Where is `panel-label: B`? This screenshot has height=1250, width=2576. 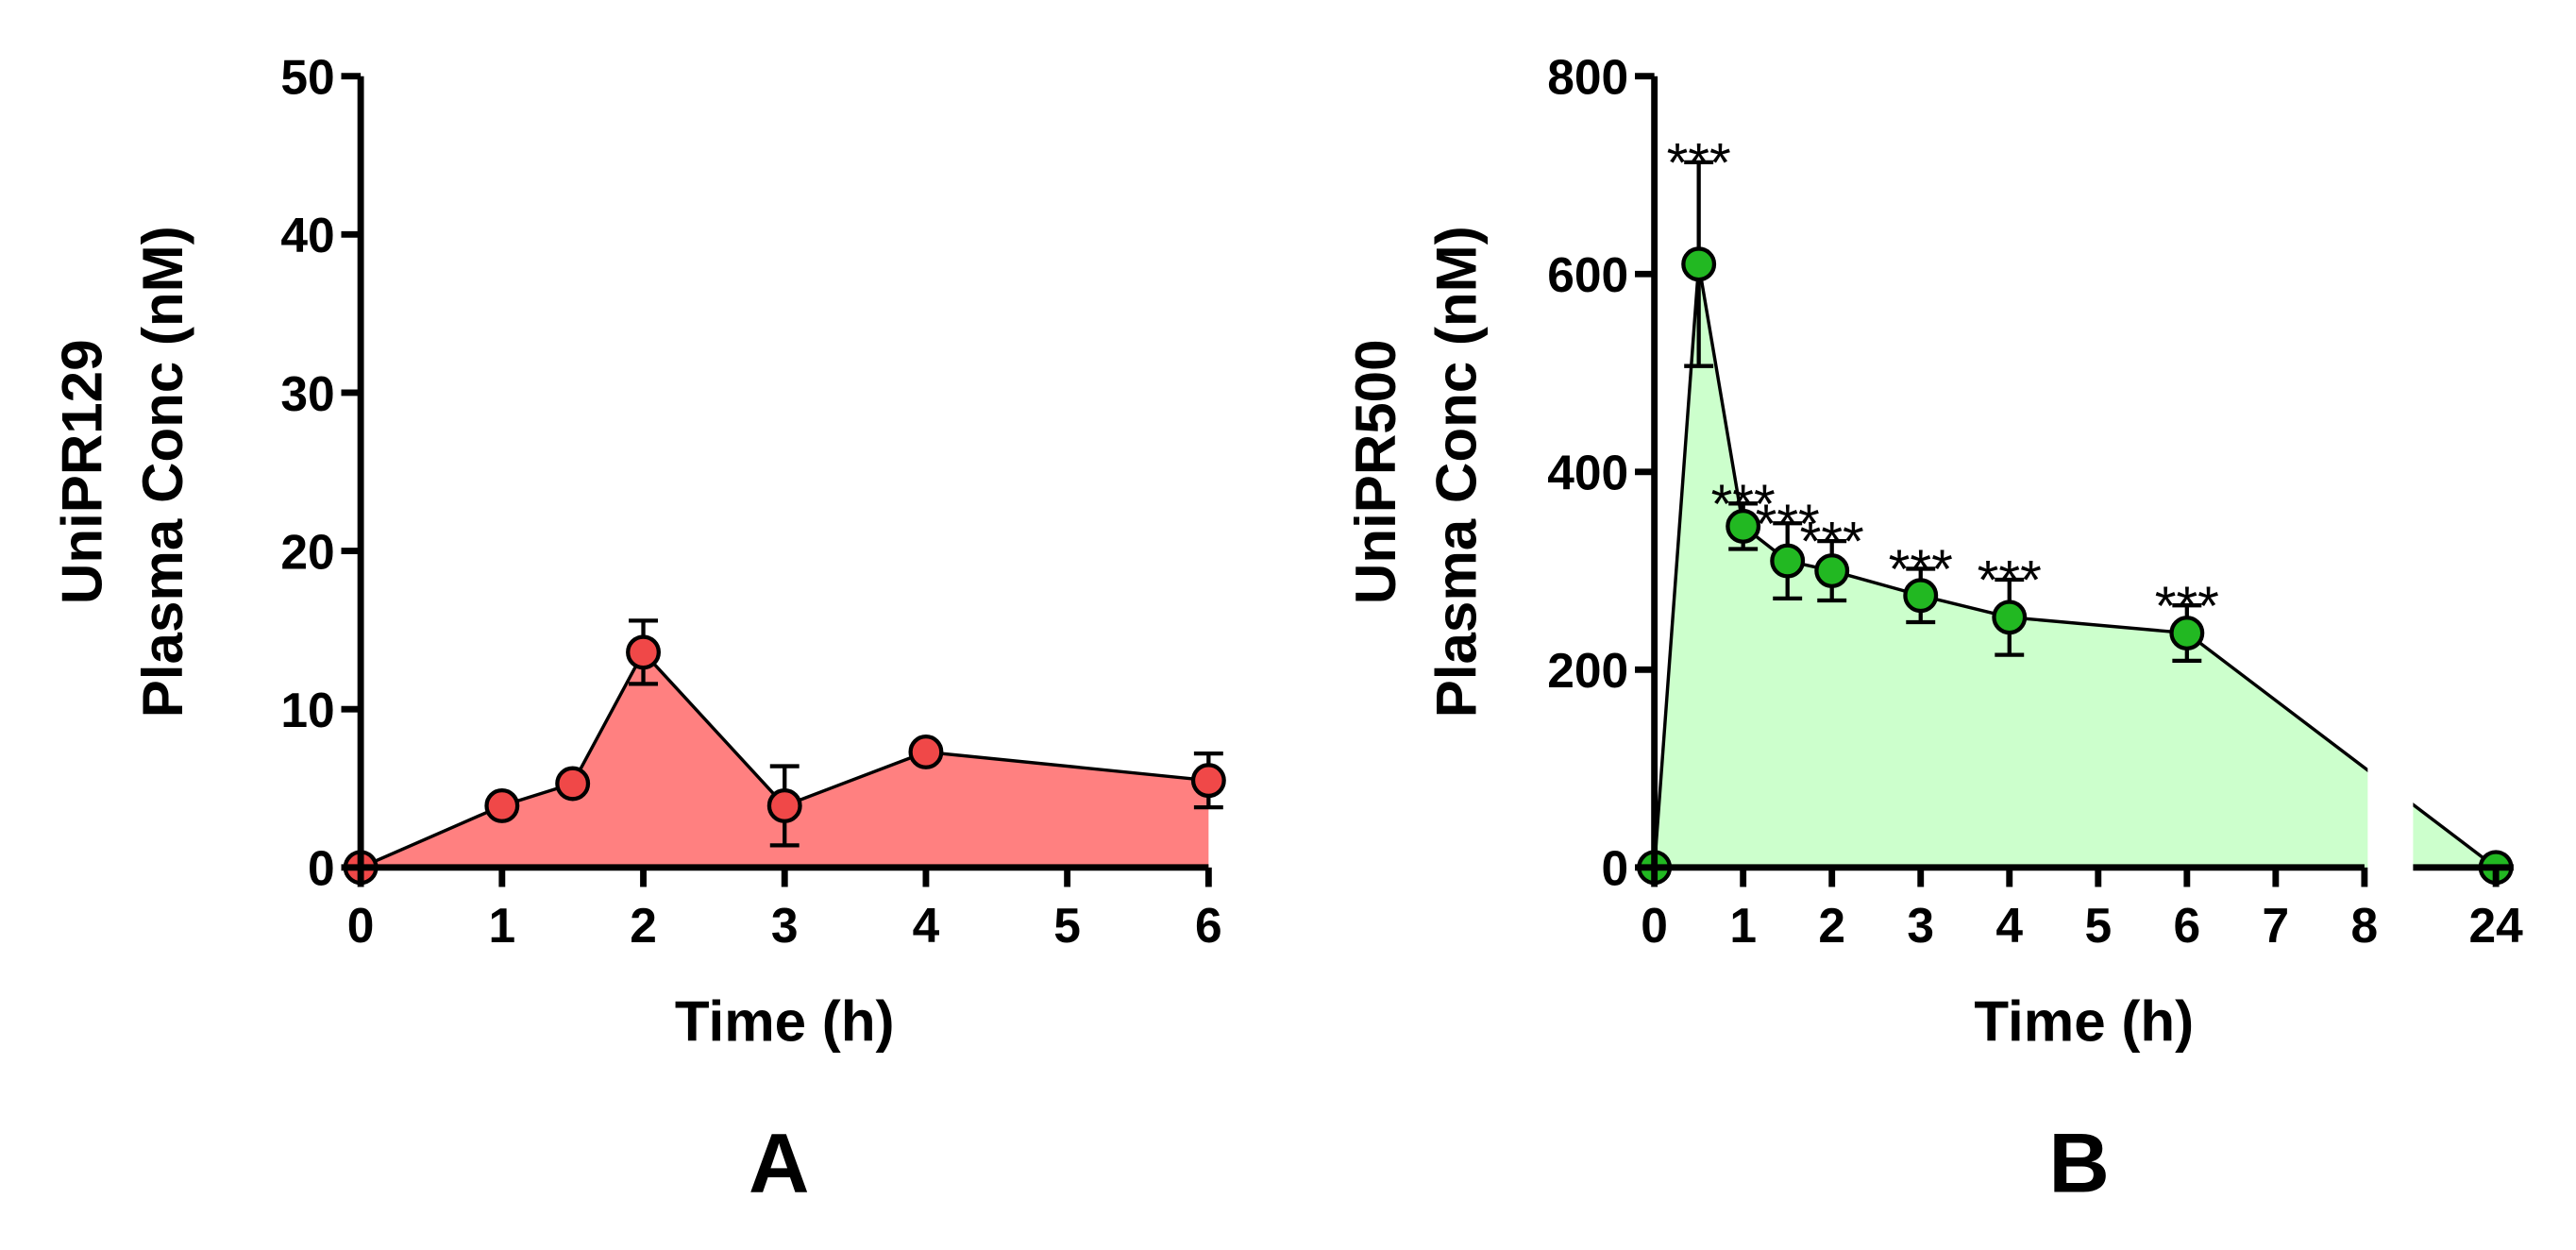 panel-label: B is located at coordinates (2078, 1162).